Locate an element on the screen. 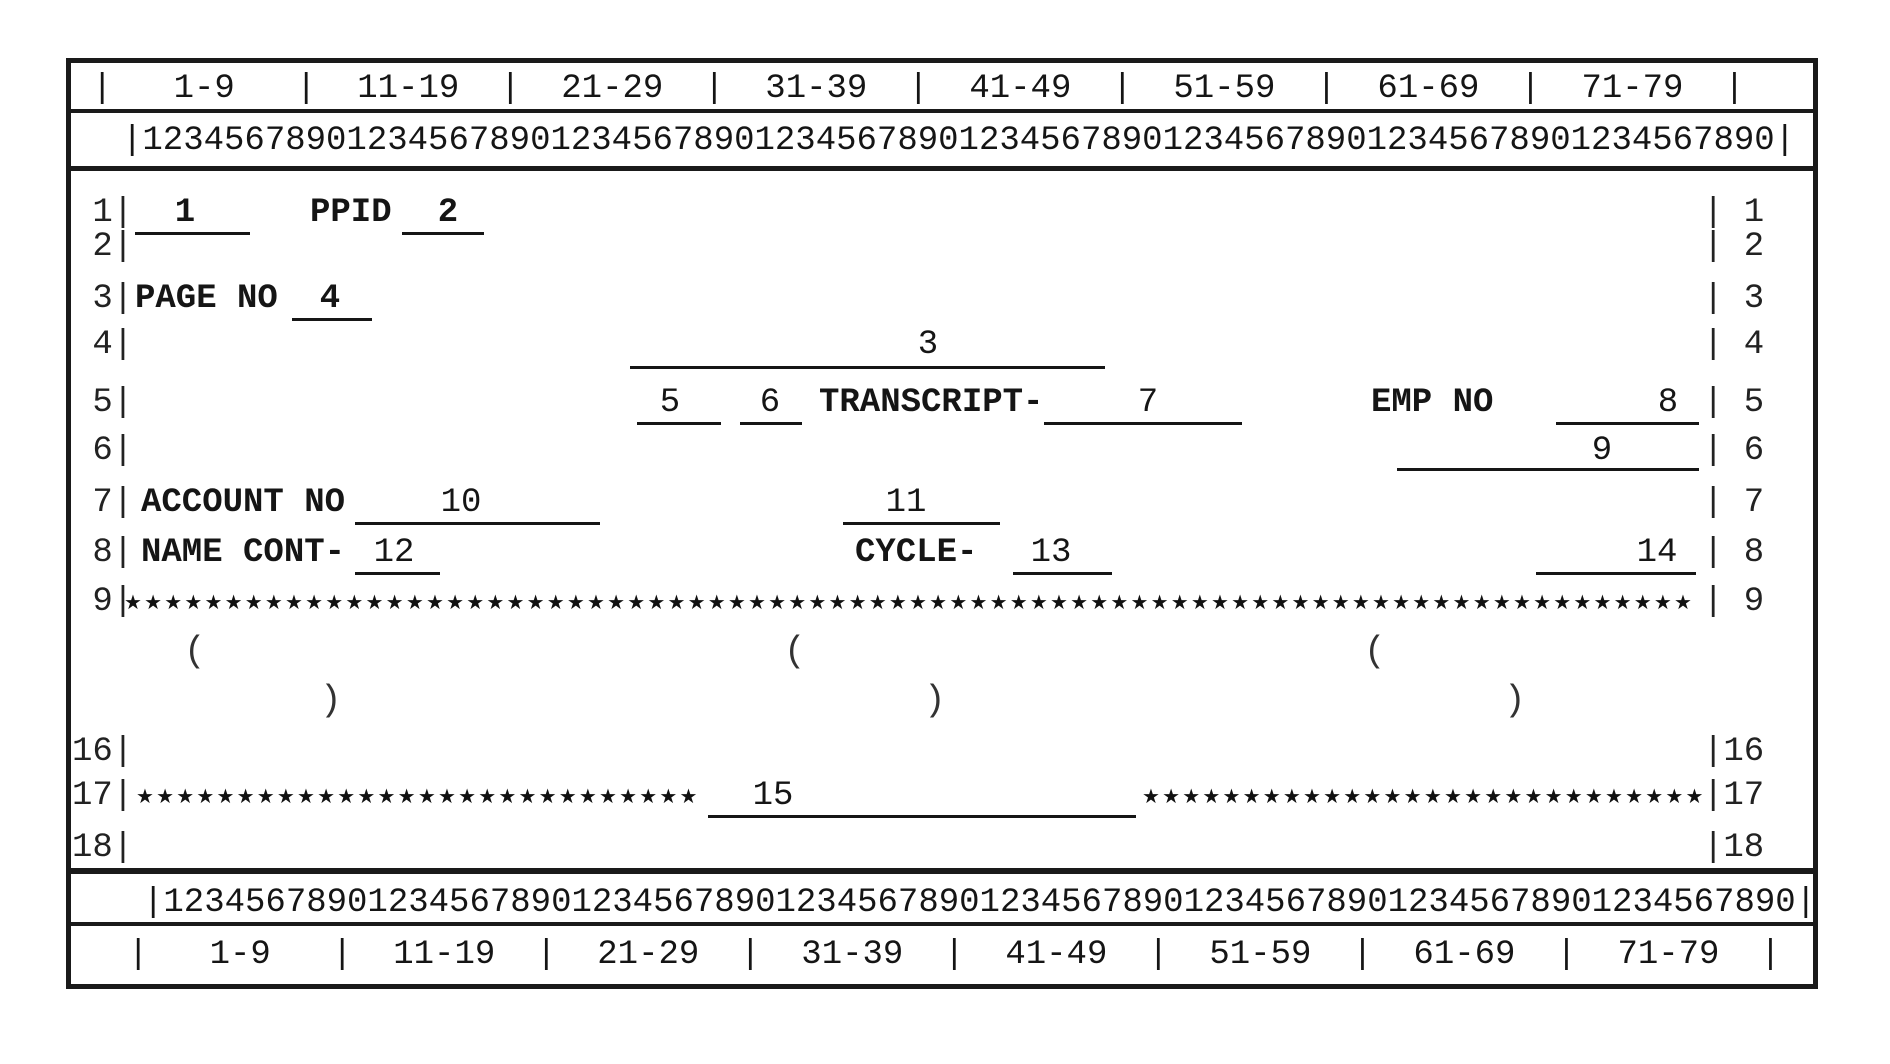 This screenshot has width=1890, height=1064. row-label-right-18: |18 is located at coordinates (1734, 848).